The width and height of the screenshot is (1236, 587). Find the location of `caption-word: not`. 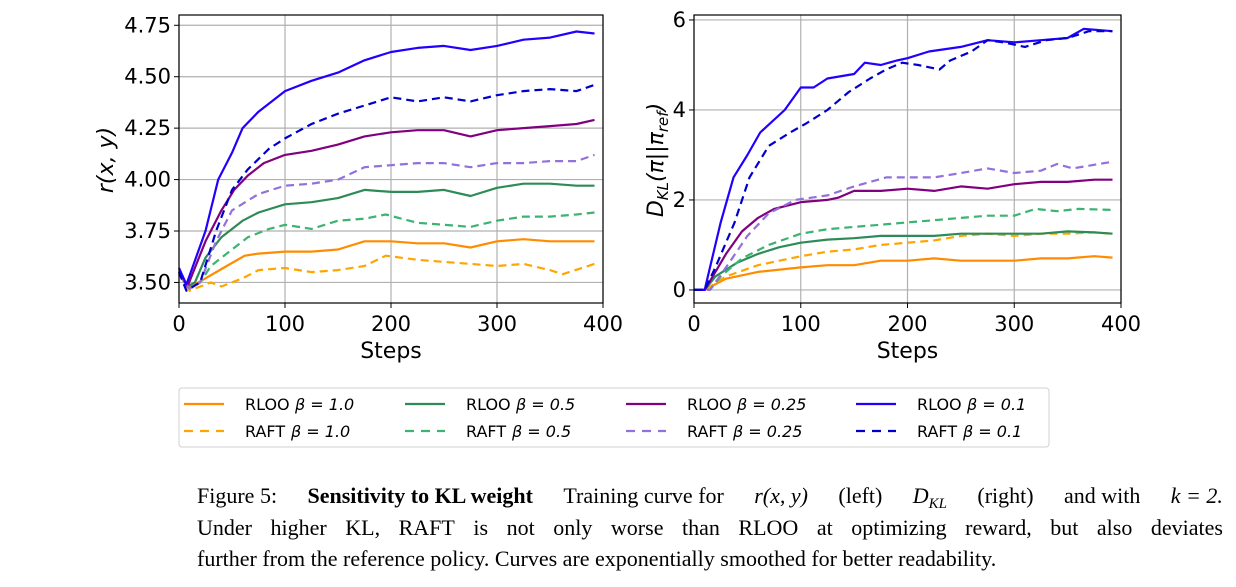

caption-word: not is located at coordinates (520, 527).